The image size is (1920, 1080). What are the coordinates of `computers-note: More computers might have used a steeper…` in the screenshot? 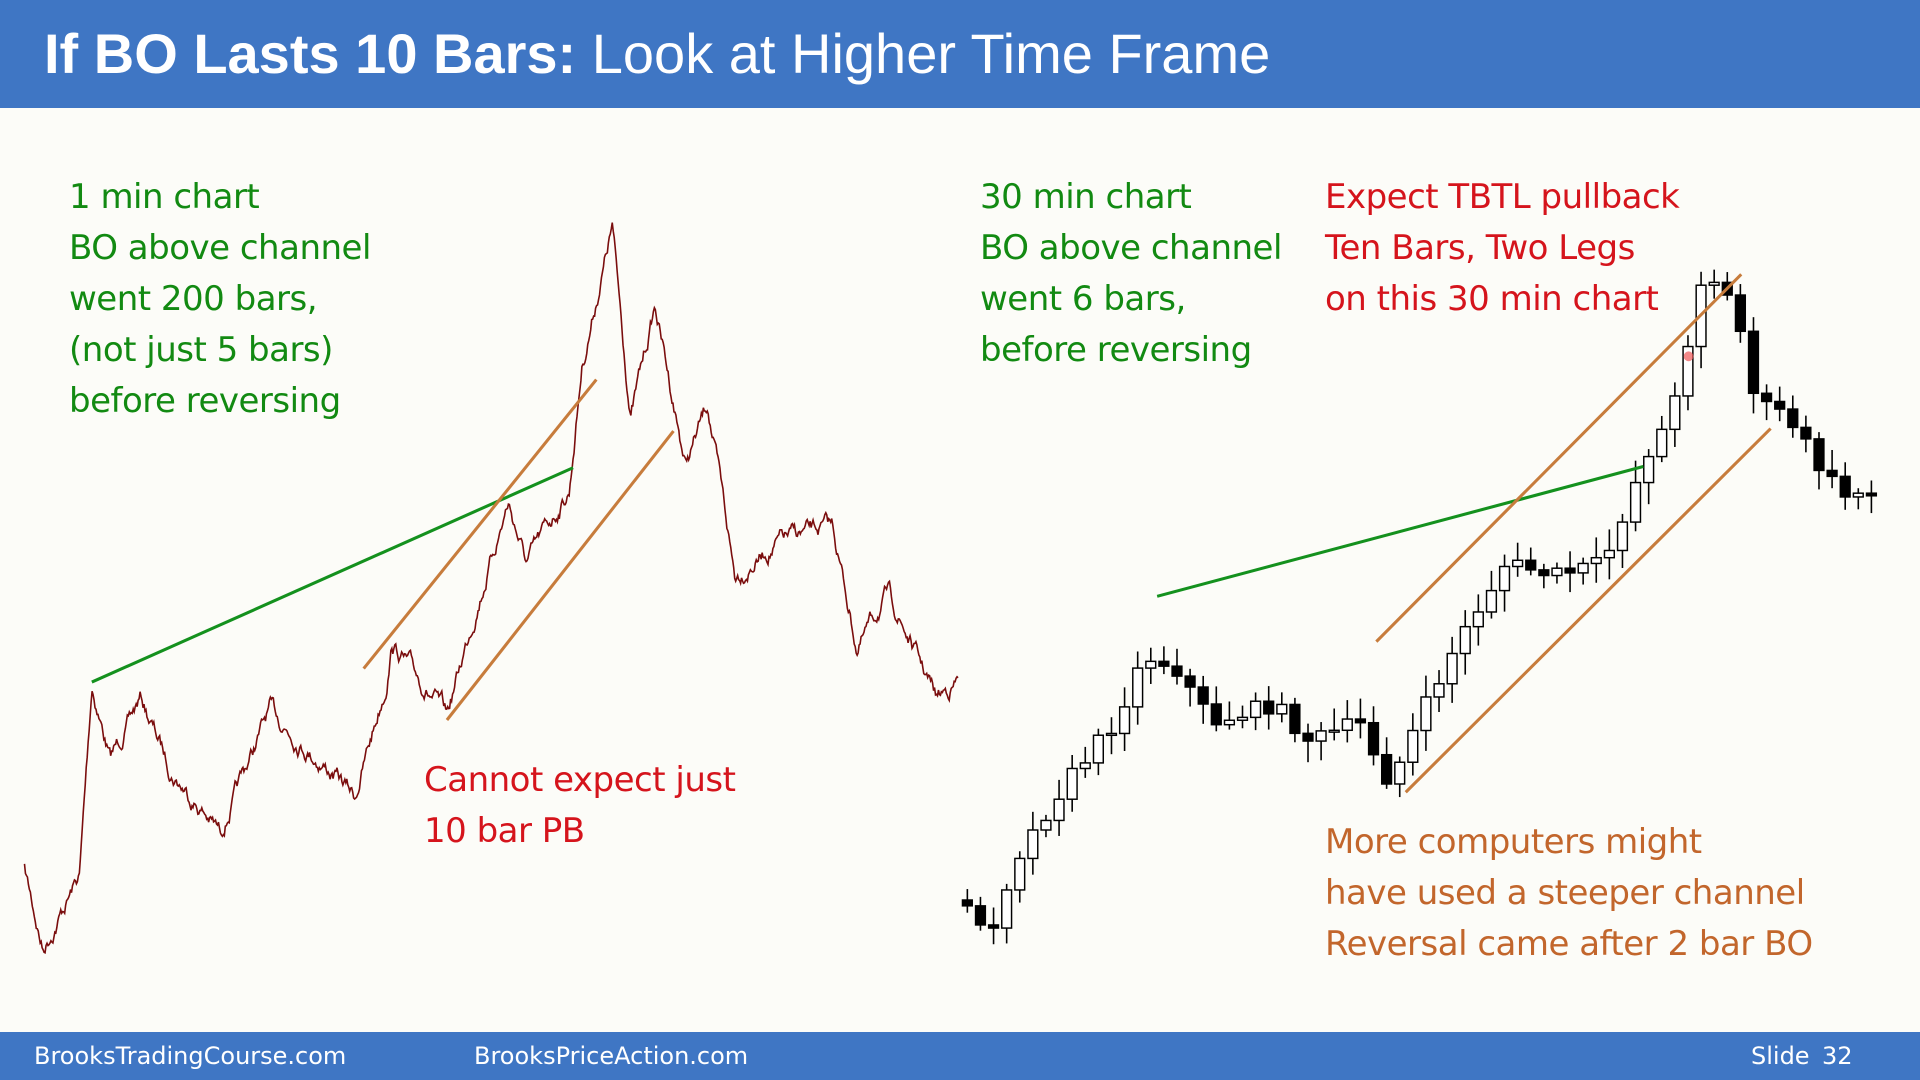 It's located at (1569, 893).